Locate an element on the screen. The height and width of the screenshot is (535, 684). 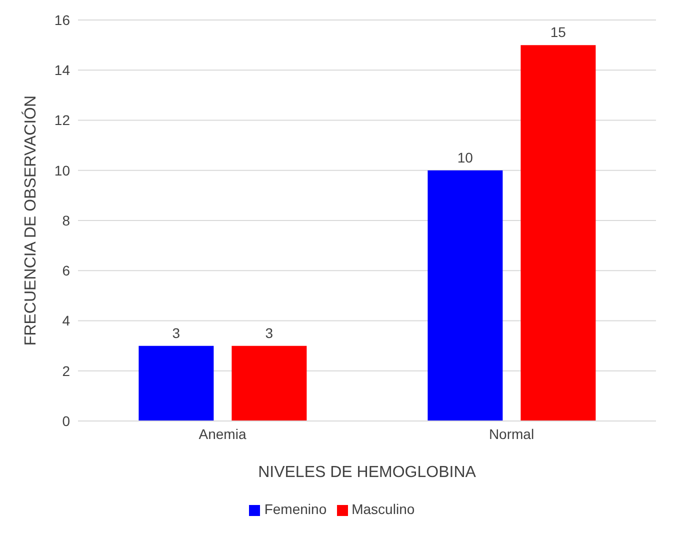
y-tick-label: 14 is located at coordinates (62, 70).